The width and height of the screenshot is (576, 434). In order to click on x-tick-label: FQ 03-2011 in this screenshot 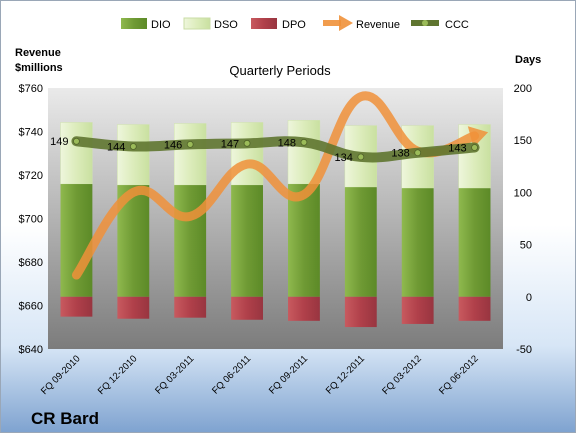, I will do `click(174, 374)`.